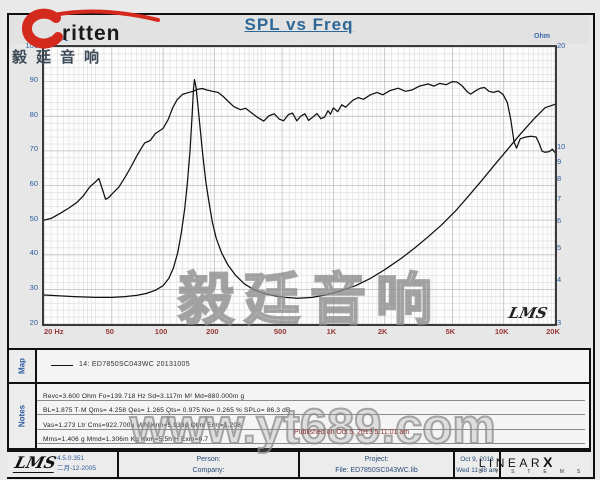  What do you see at coordinates (208, 459) in the screenshot?
I see `person-label: Person:` at bounding box center [208, 459].